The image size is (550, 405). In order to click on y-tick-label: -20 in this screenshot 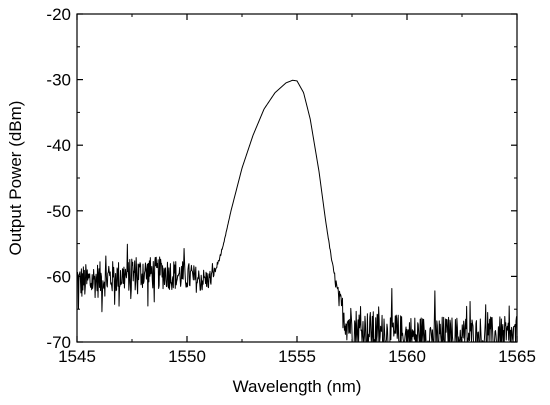, I will do `click(58, 14)`.